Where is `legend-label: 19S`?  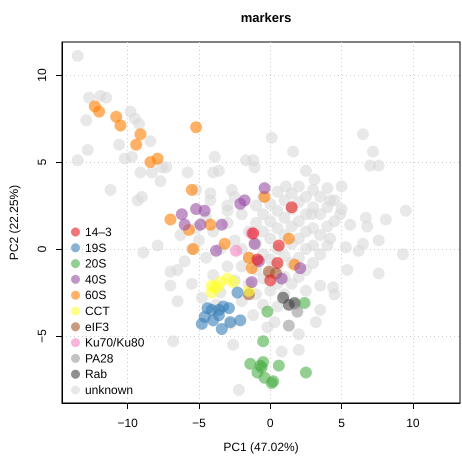 legend-label: 19S is located at coordinates (95, 247).